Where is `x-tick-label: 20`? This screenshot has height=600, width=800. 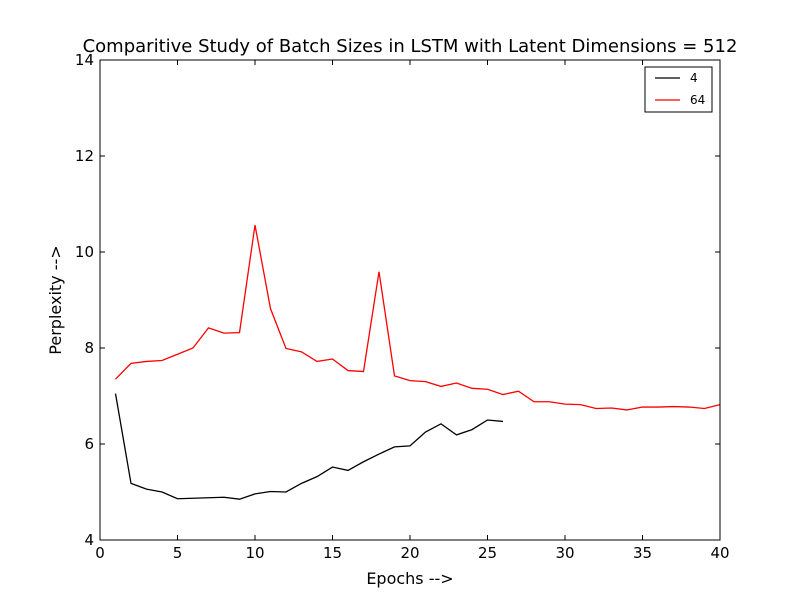 x-tick-label: 20 is located at coordinates (409, 553).